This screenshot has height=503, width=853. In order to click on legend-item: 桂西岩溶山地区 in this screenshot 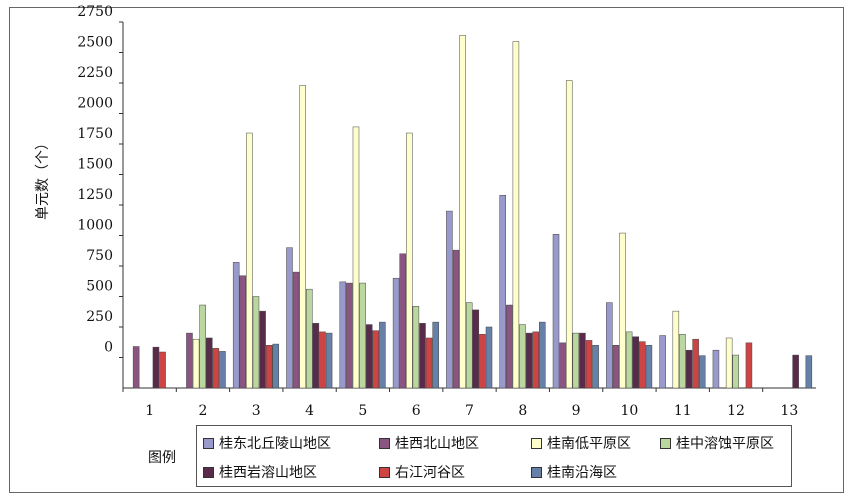, I will do `click(260, 472)`.